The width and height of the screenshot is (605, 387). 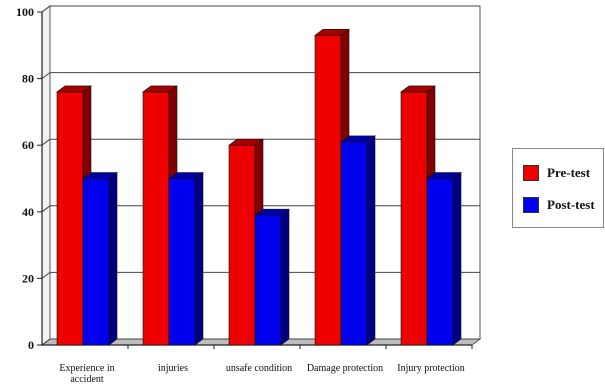 What do you see at coordinates (31, 345) in the screenshot?
I see `y-tick-label: 0` at bounding box center [31, 345].